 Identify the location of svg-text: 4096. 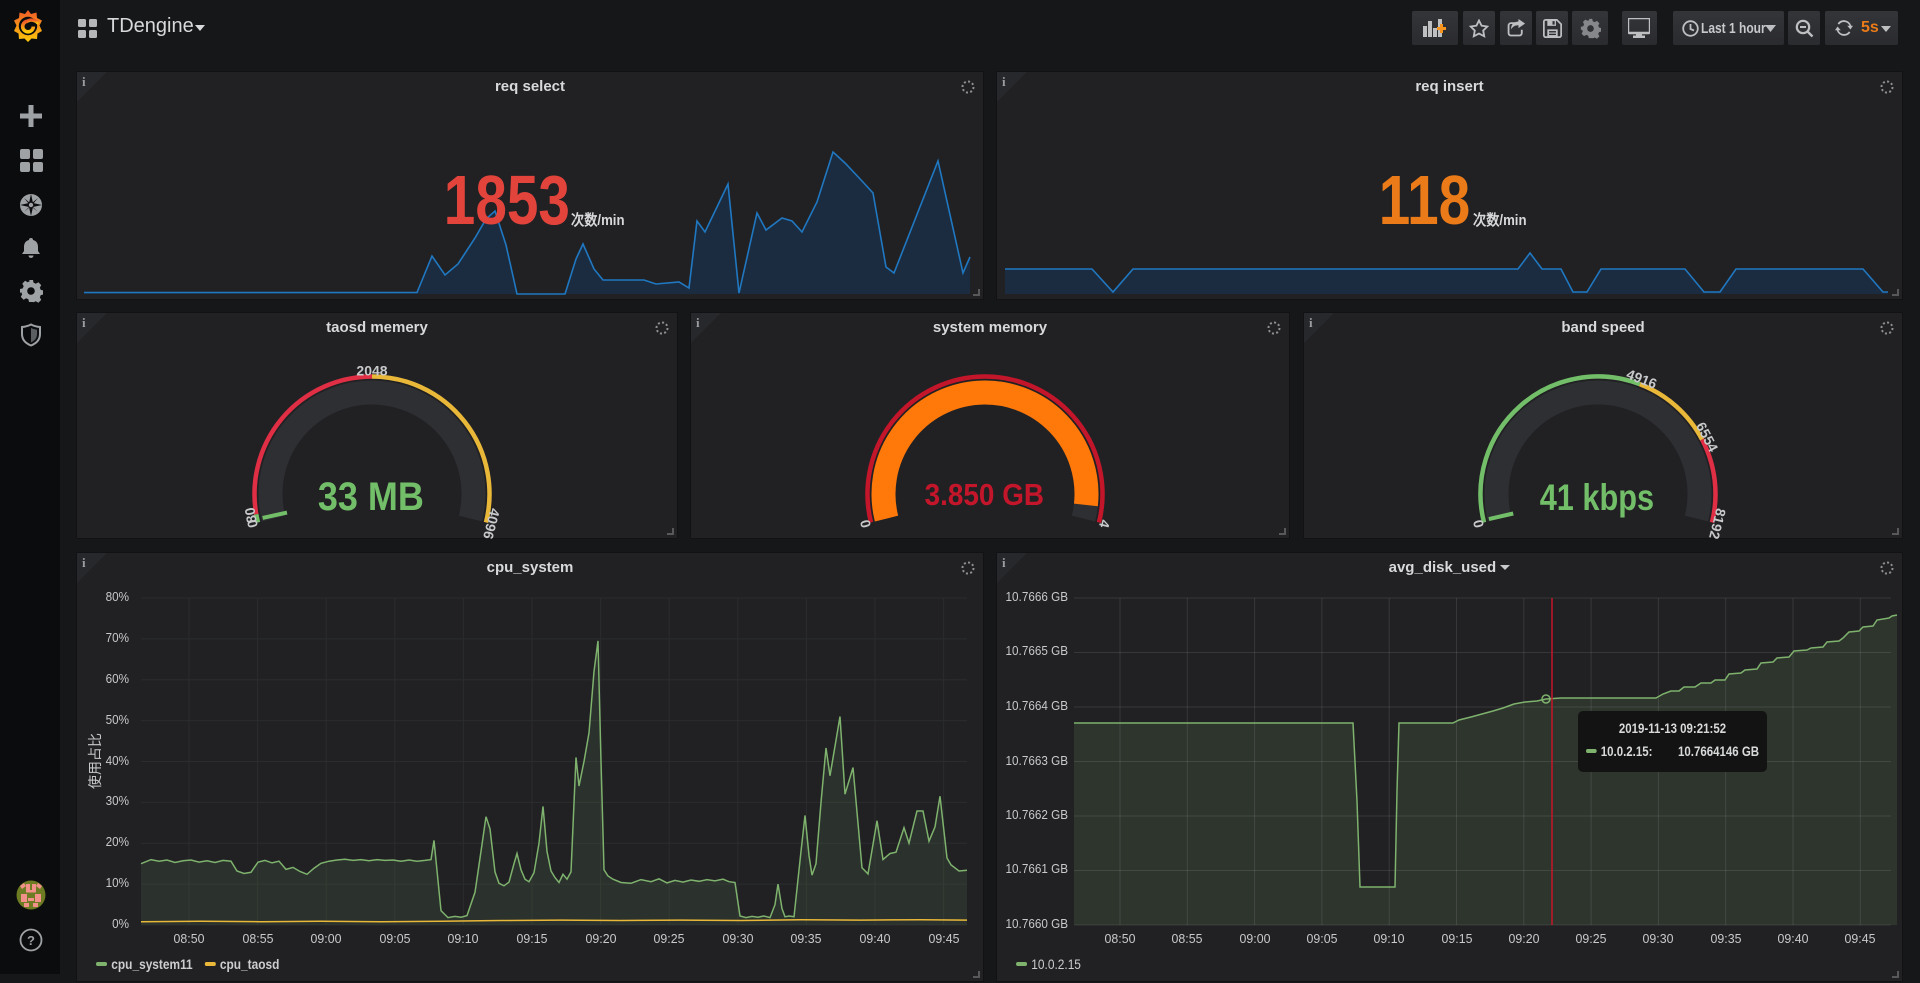
(491, 523).